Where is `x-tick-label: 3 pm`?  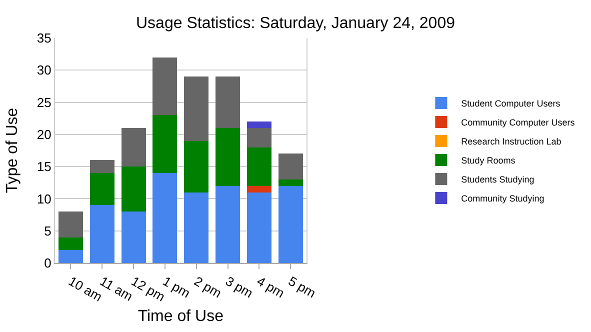 x-tick-label: 3 pm is located at coordinates (239, 287).